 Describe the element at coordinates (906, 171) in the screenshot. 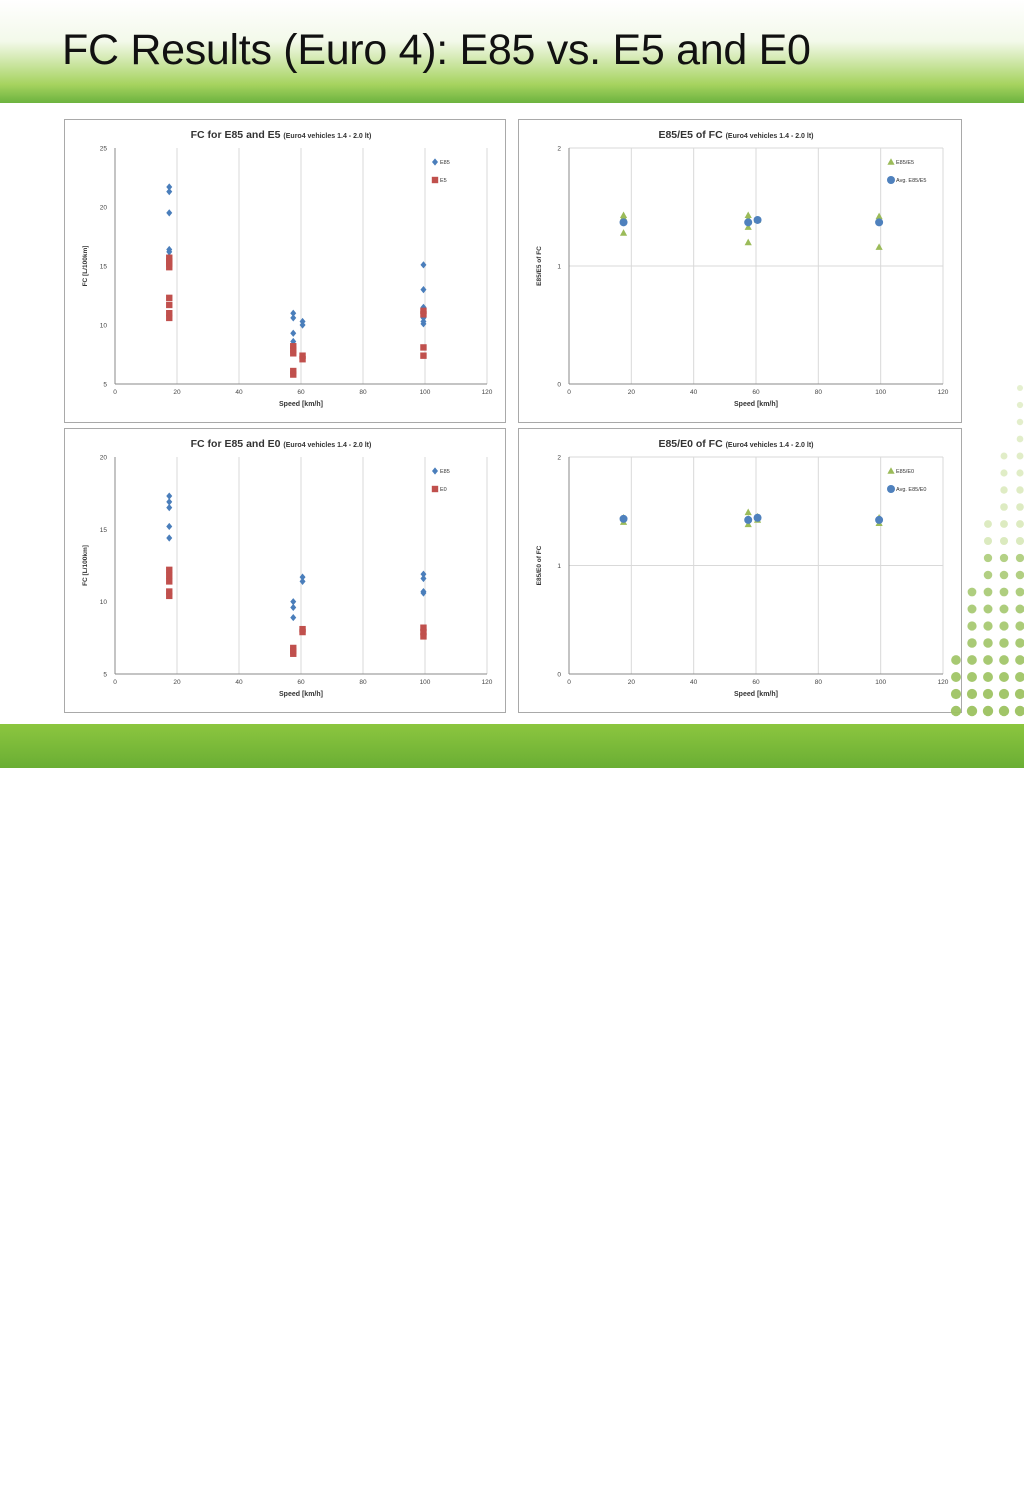

I see `chart-legend: E85/E5 Avg. E85/E5` at that location.